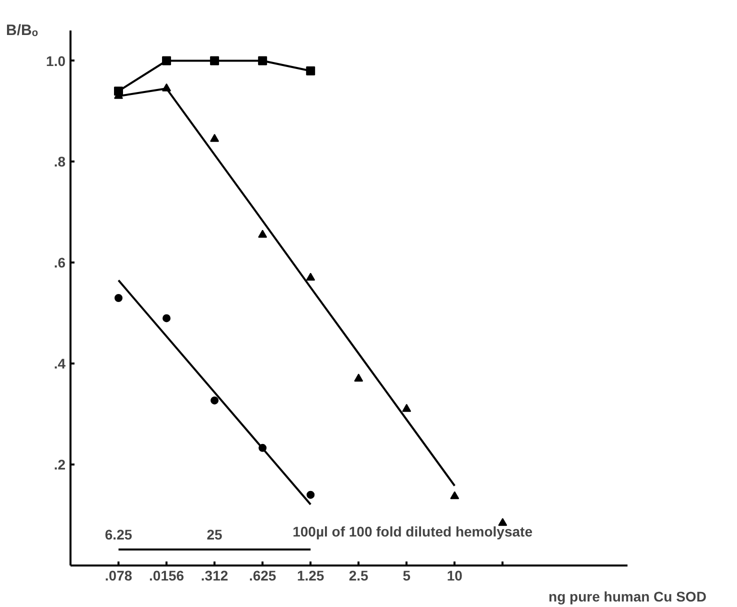 This screenshot has width=737, height=607. Describe the element at coordinates (310, 576) in the screenshot. I see `x-tick-label: 1.25` at that location.